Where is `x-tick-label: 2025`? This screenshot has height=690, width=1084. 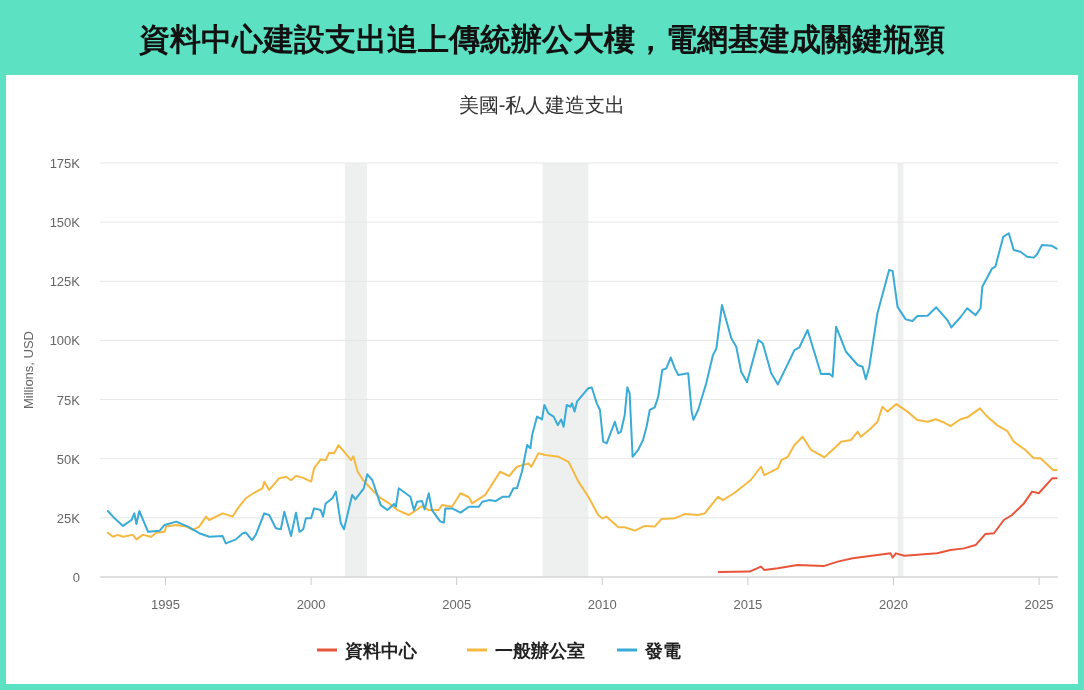 x-tick-label: 2025 is located at coordinates (1039, 604).